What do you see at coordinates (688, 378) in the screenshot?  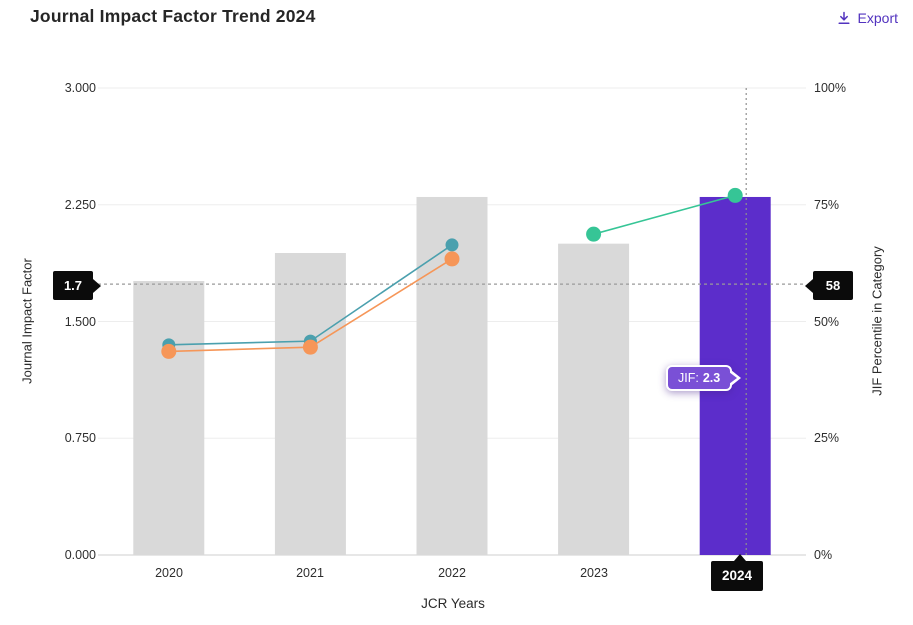 I see `tooltip-label: JIF:` at bounding box center [688, 378].